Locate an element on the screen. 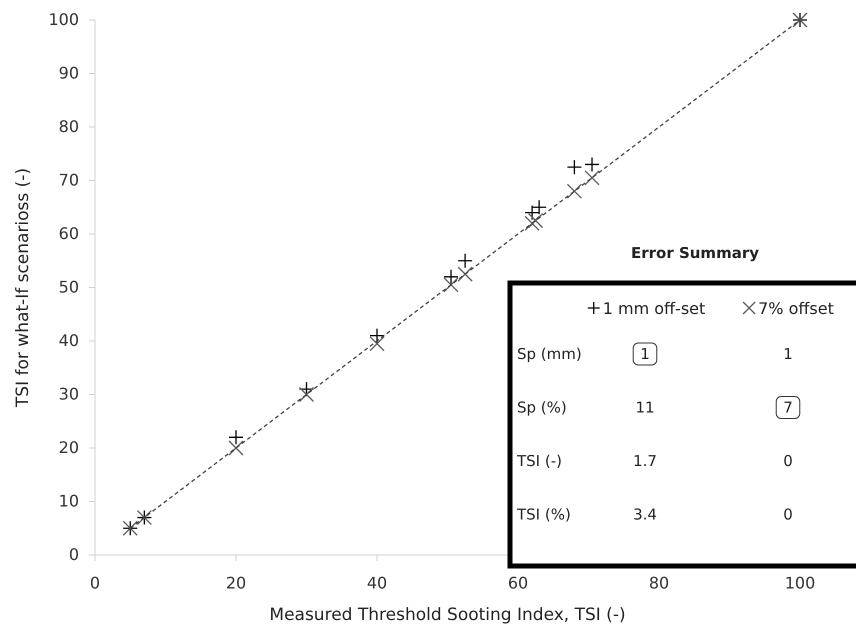 This screenshot has width=856, height=626. x-tick-label: 20 is located at coordinates (236, 582).